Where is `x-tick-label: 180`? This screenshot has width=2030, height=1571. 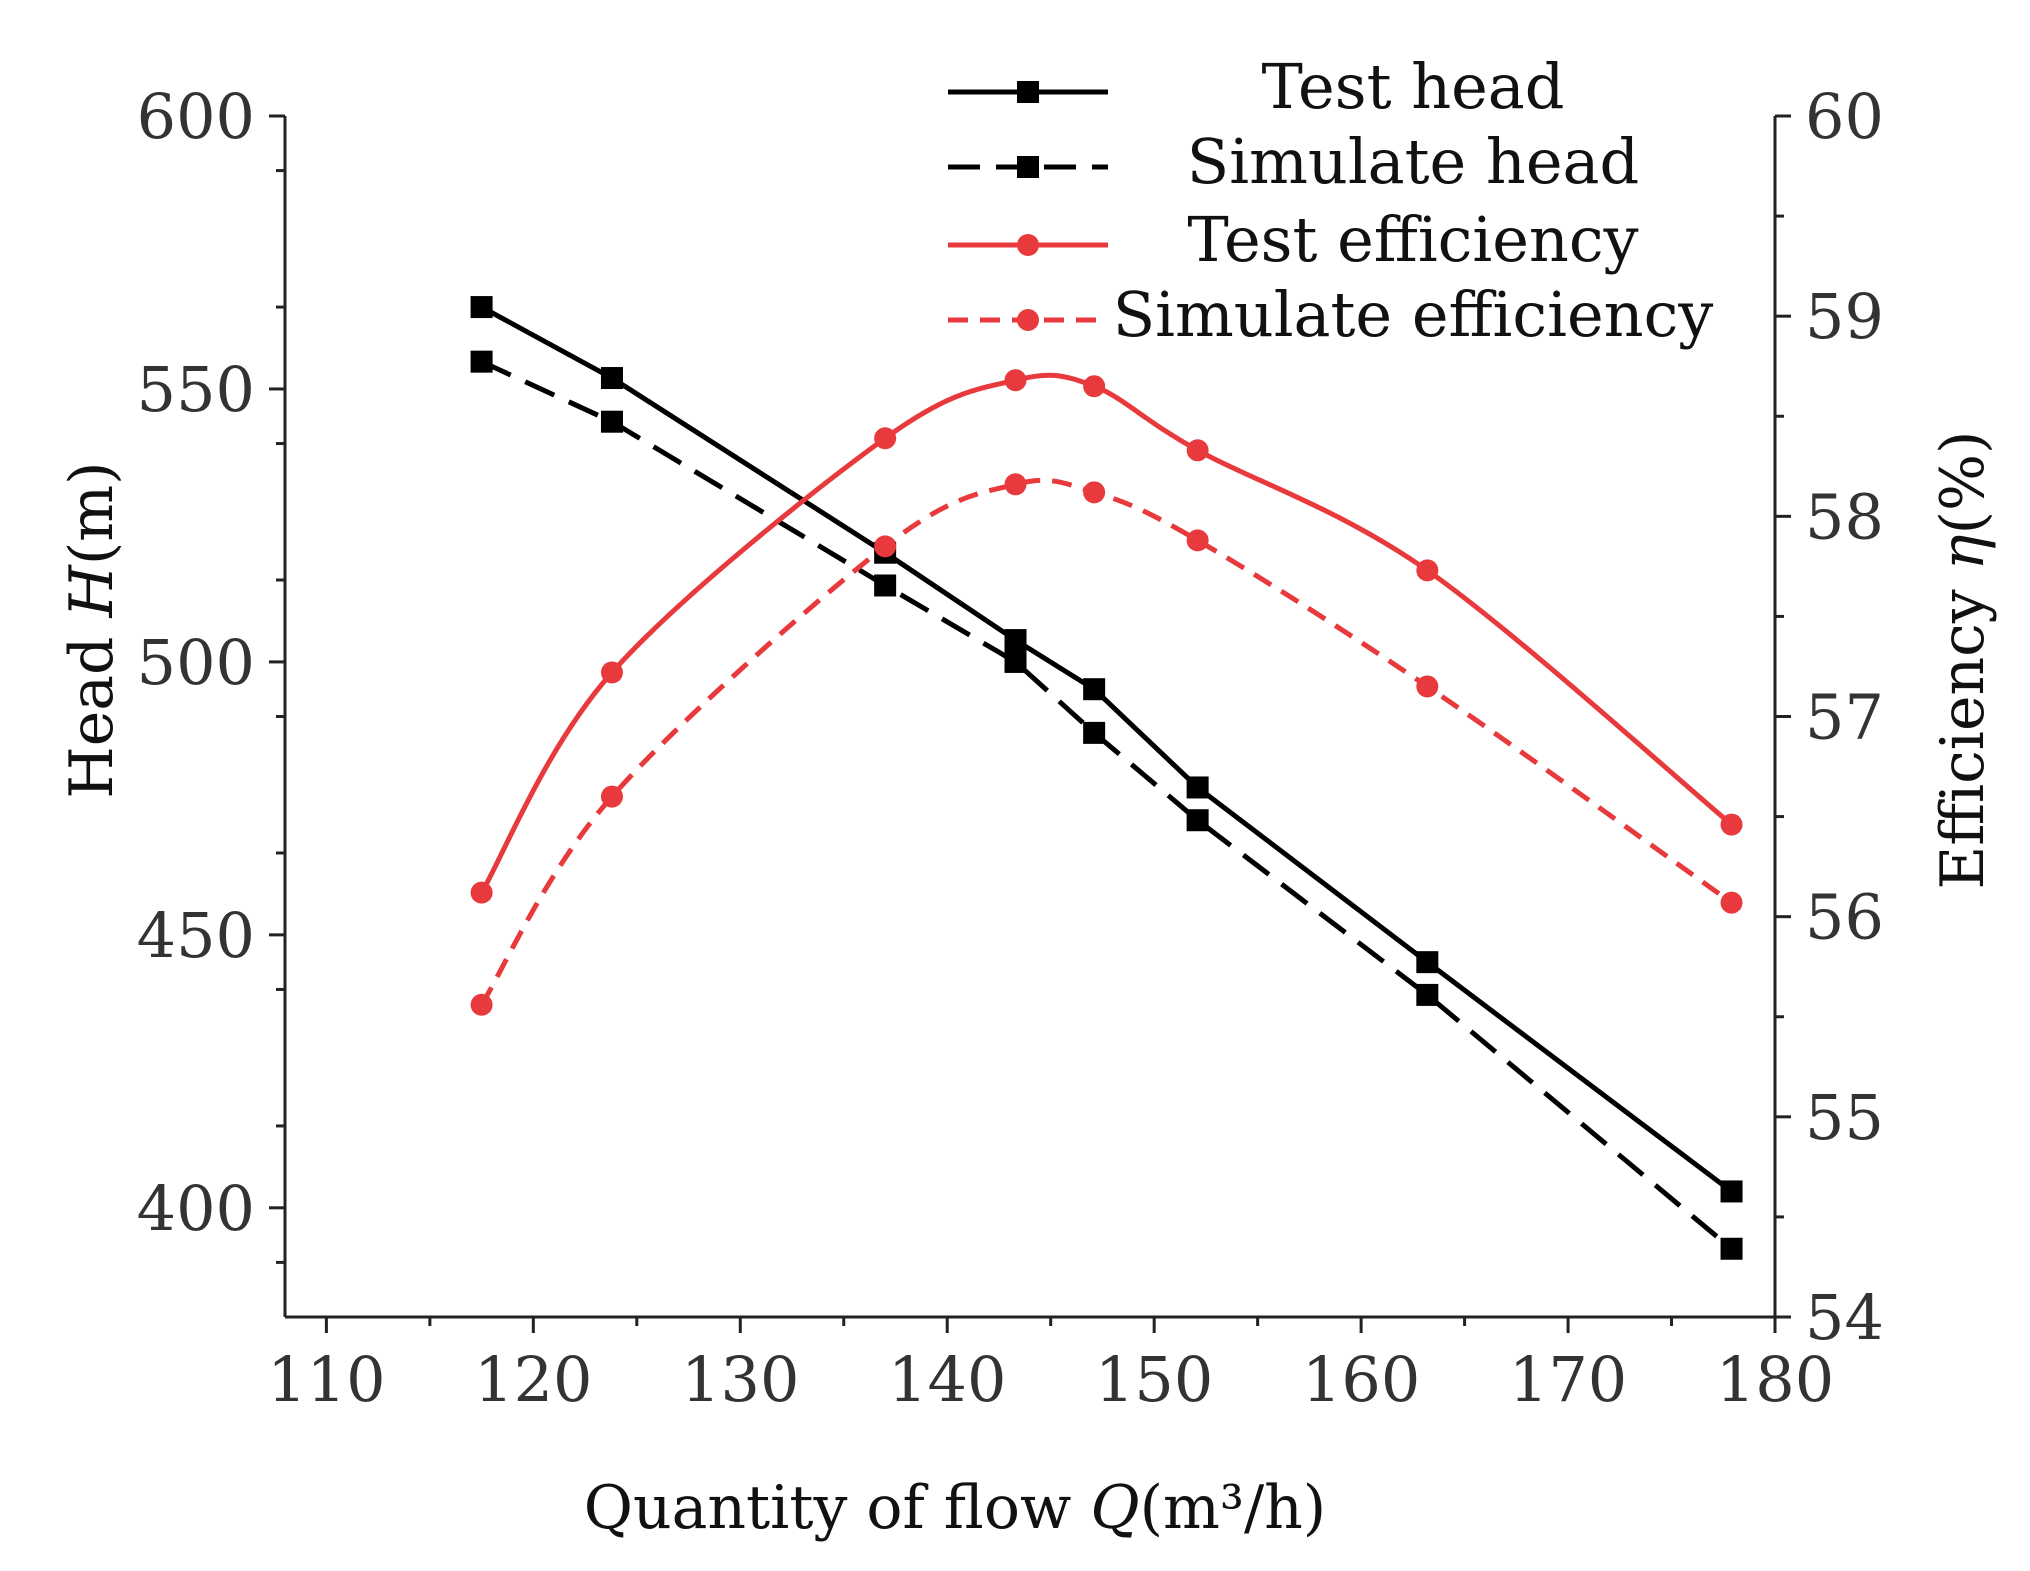
x-tick-label: 180 is located at coordinates (1775, 1379).